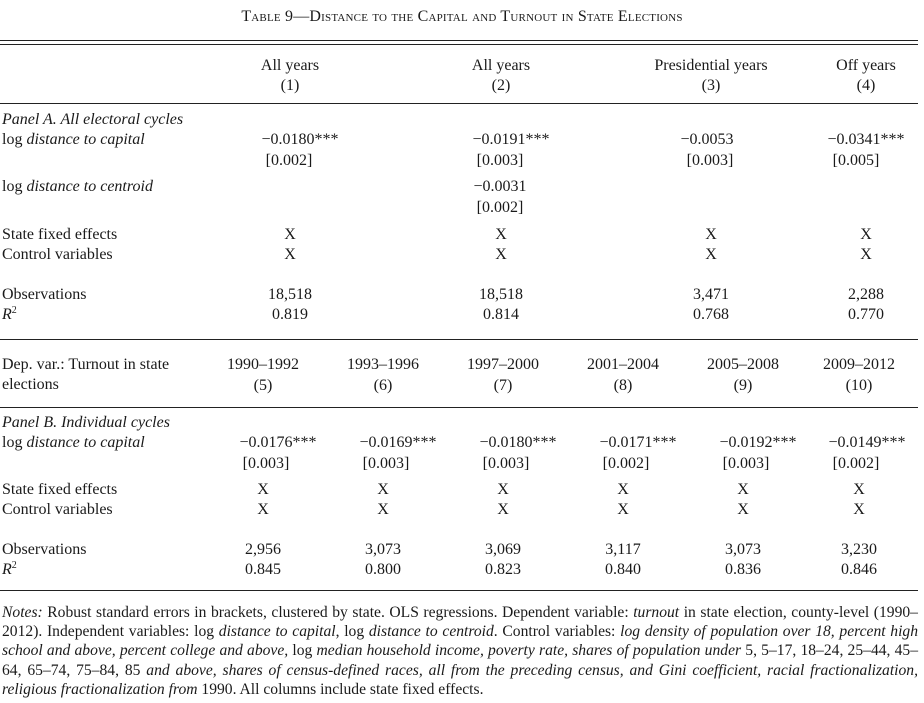  What do you see at coordinates (290, 255) in the screenshot?
I see `controls-a-1: X` at bounding box center [290, 255].